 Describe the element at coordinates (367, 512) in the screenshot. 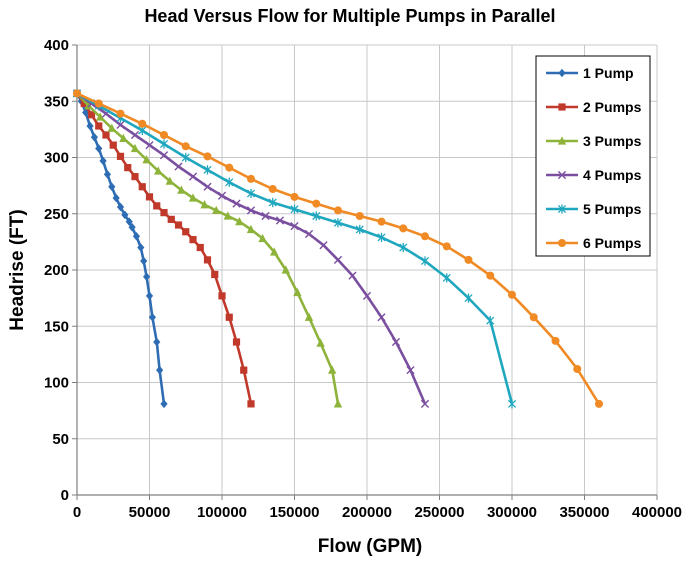

I see `x-tick-label: 200000` at that location.